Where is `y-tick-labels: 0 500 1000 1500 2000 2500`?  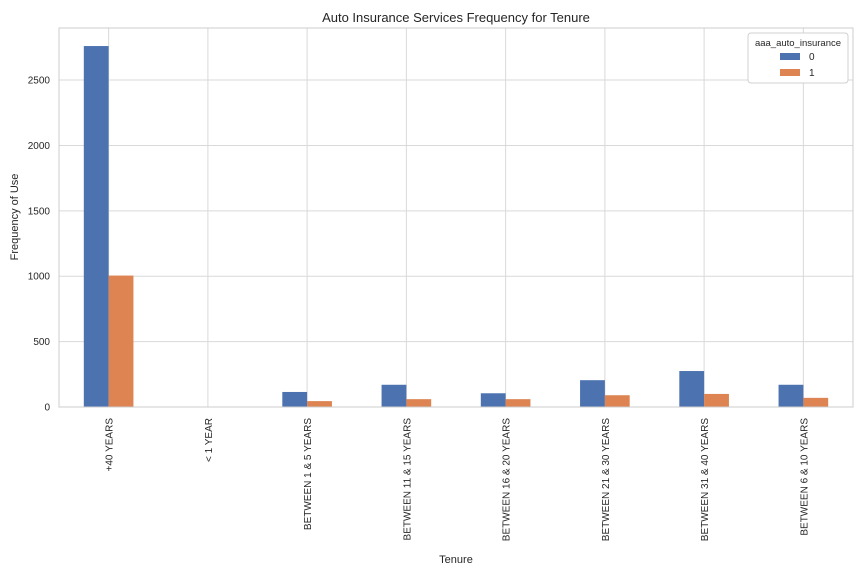 y-tick-labels: 0 500 1000 1500 2000 2500 is located at coordinates (39, 245).